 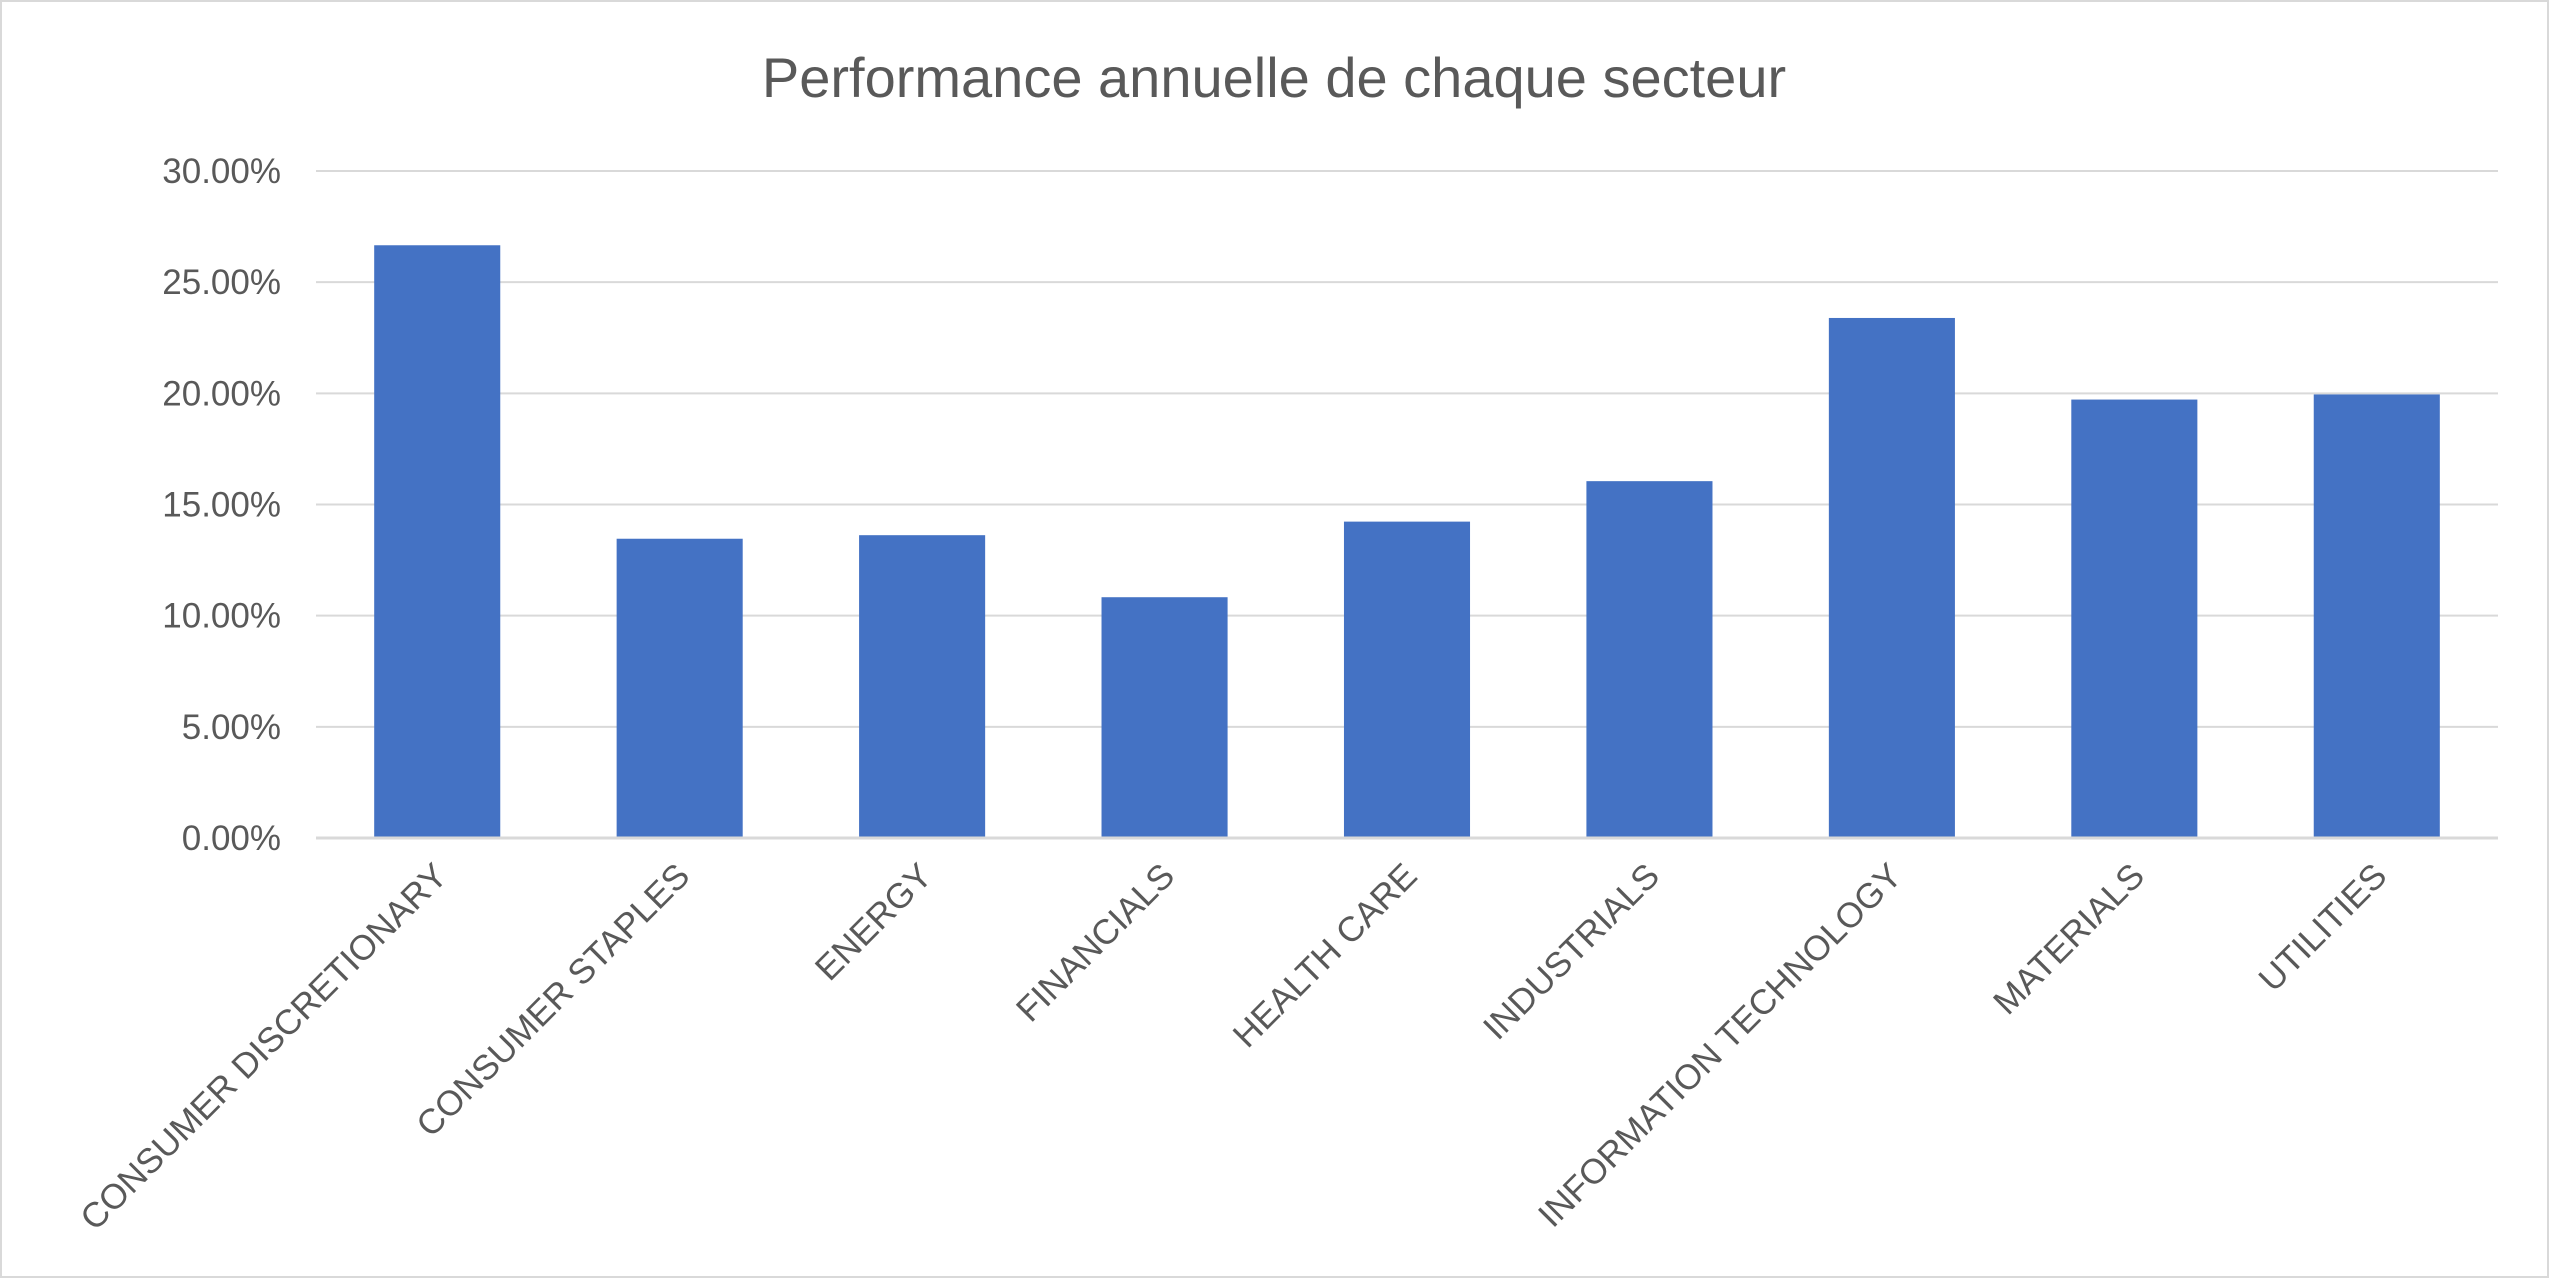 What do you see at coordinates (1571, 951) in the screenshot?
I see `x-tick-label: INDUSTRIALS` at bounding box center [1571, 951].